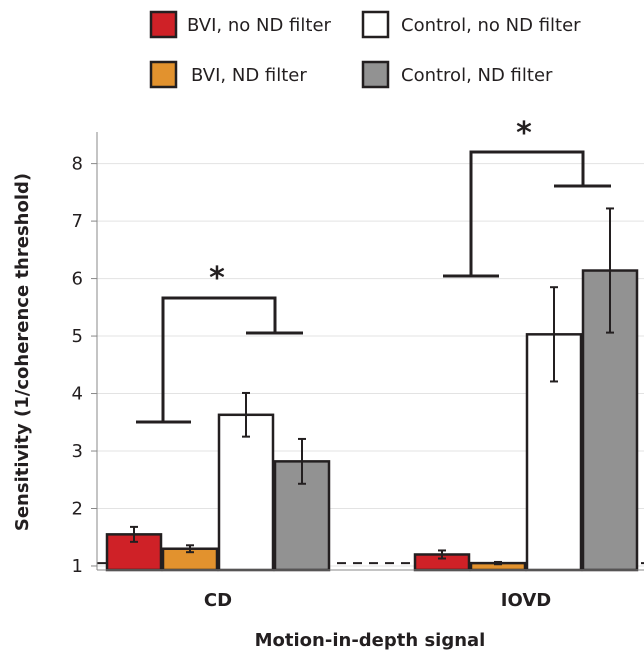 This screenshot has height=654, width=644. Describe the element at coordinates (477, 75) in the screenshot. I see `legend-label: Control, ND filter` at that location.